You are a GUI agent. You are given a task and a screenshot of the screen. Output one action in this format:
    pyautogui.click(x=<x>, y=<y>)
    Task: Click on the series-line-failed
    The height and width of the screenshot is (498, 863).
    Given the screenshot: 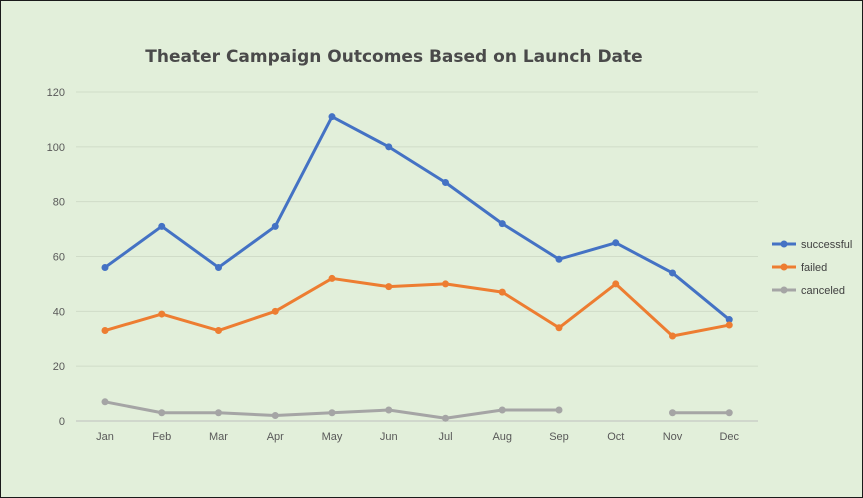 What is the action you would take?
    pyautogui.click(x=417, y=307)
    